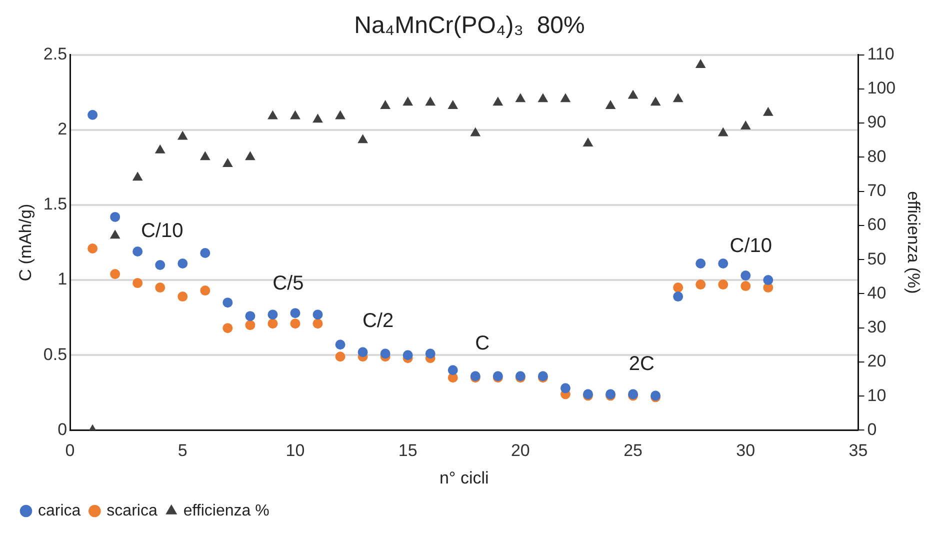 The height and width of the screenshot is (537, 943). I want to click on annotation: 2C, so click(641, 364).